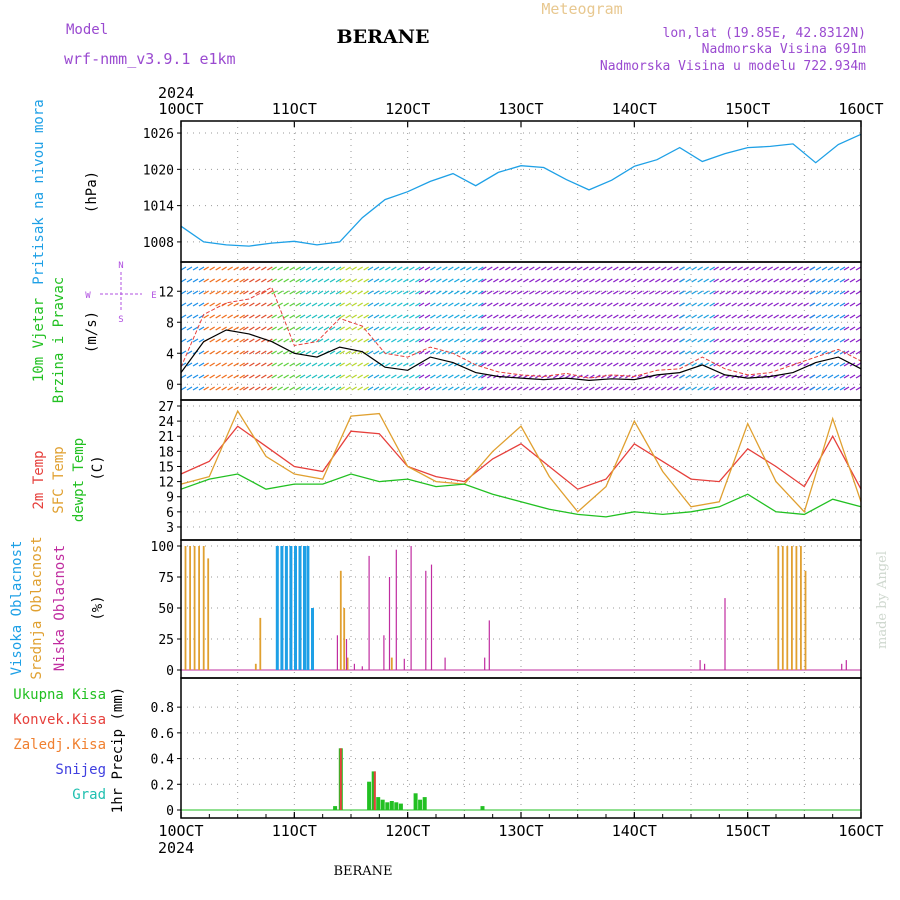 The image size is (900, 900). What do you see at coordinates (304, 608) in the screenshot?
I see `bar-visoka-oblacnost` at bounding box center [304, 608].